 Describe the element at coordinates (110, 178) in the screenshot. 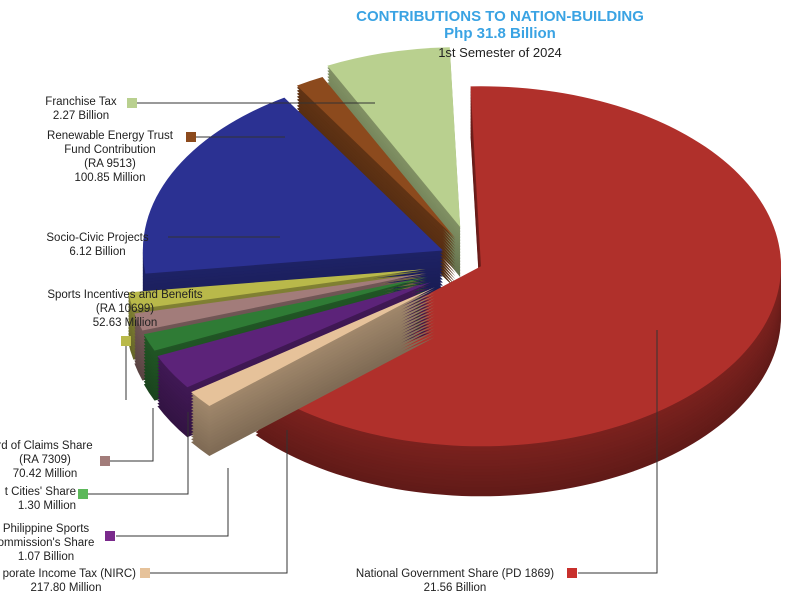

I see `label-value: 100.85 Million` at that location.